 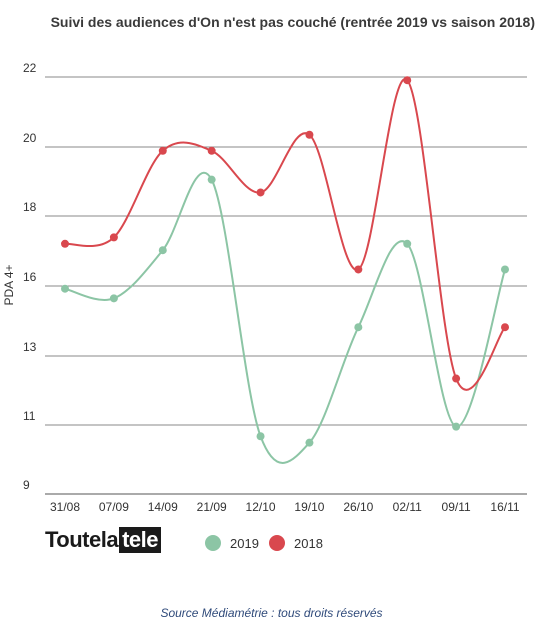 What do you see at coordinates (308, 543) in the screenshot?
I see `legend-label-2018: 2018` at bounding box center [308, 543].